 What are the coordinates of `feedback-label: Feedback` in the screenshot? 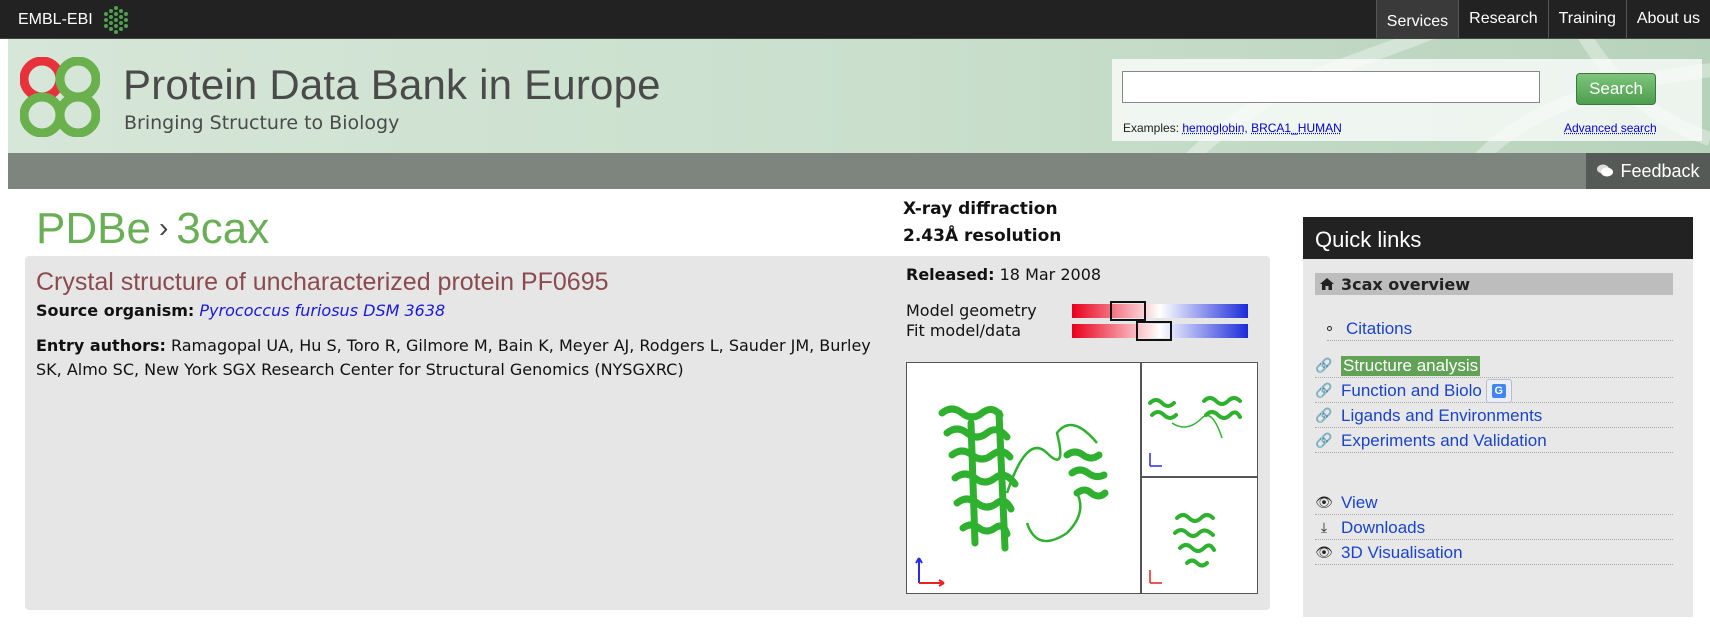 It's located at (1660, 170).